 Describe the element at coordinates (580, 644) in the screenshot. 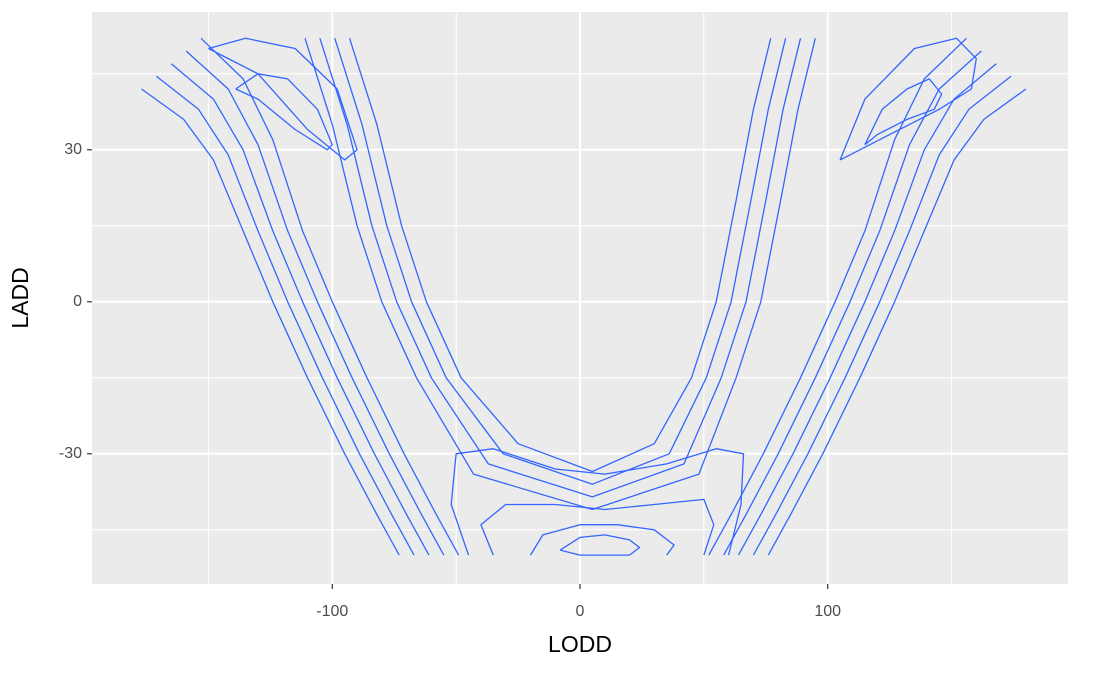

I see `x-axis-title: LODD` at that location.